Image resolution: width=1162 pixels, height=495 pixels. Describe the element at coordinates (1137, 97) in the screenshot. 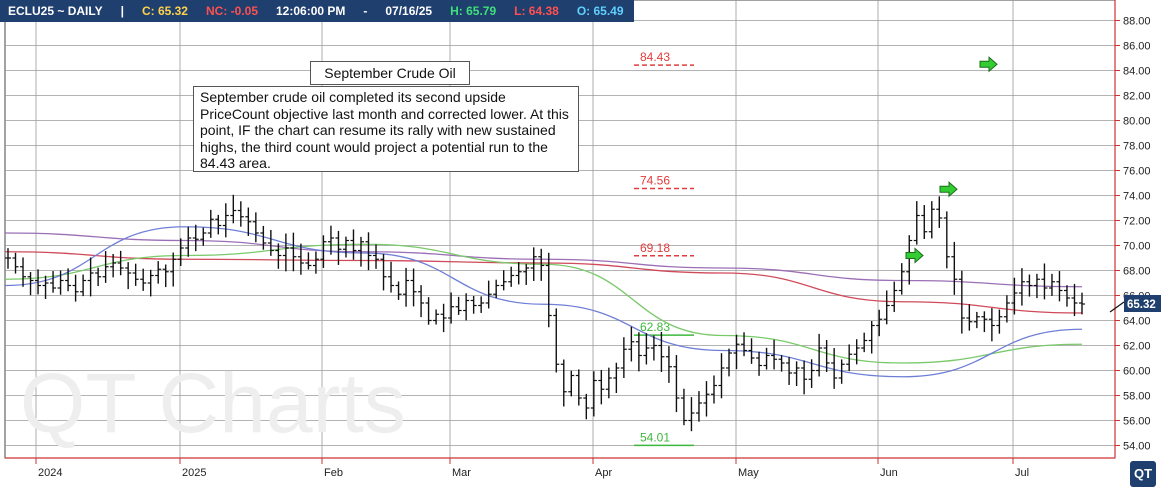

I see `y-tick-label: 82.00` at that location.